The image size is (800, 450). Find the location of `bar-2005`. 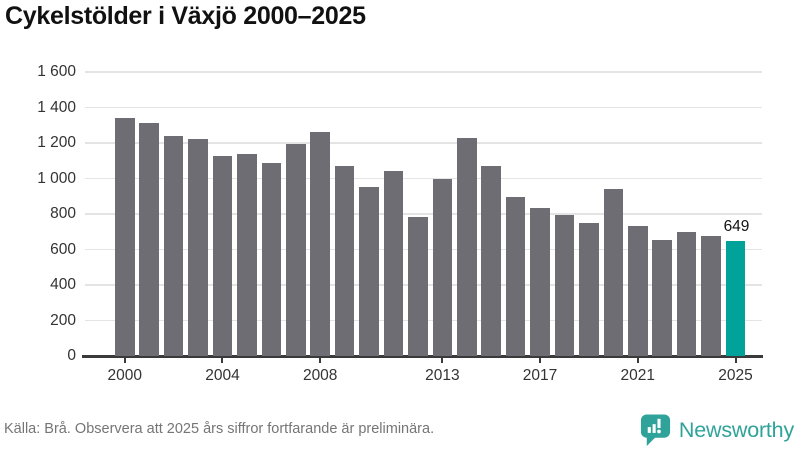

bar-2005 is located at coordinates (247, 254).